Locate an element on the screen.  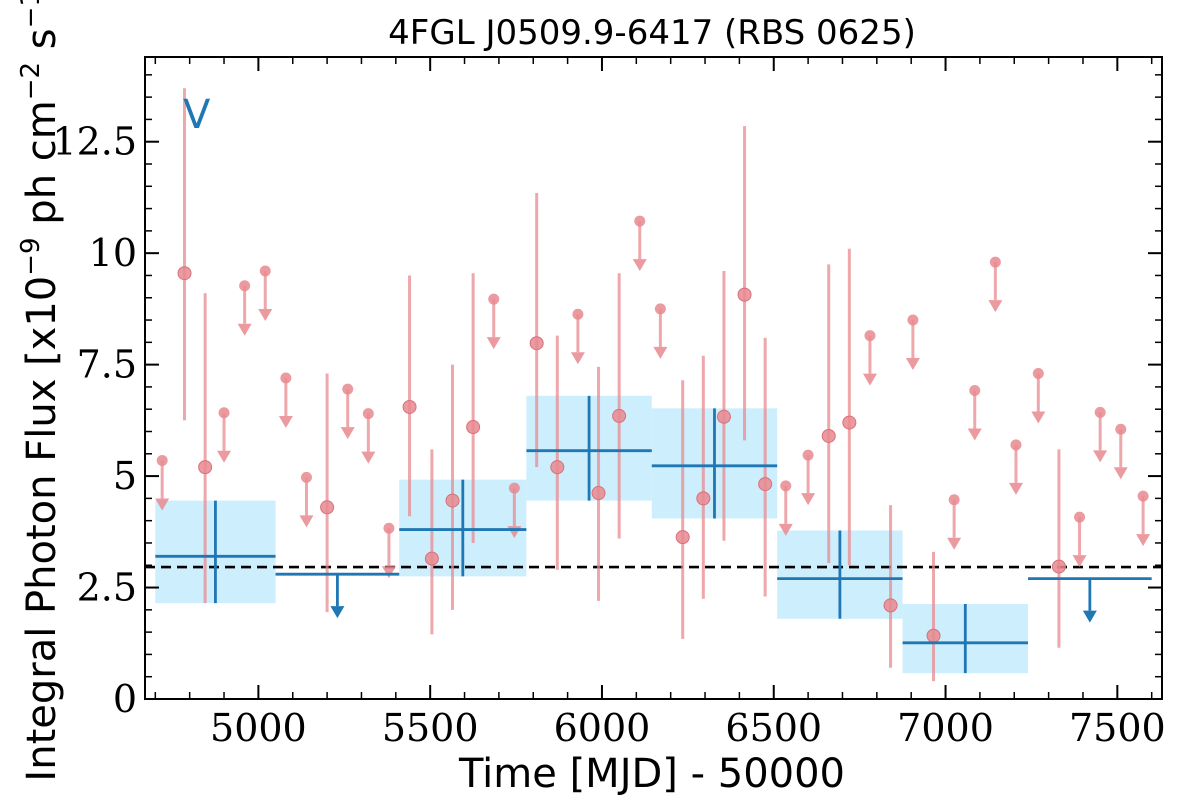
x-tick-label-2: 6000 is located at coordinates (602, 728).